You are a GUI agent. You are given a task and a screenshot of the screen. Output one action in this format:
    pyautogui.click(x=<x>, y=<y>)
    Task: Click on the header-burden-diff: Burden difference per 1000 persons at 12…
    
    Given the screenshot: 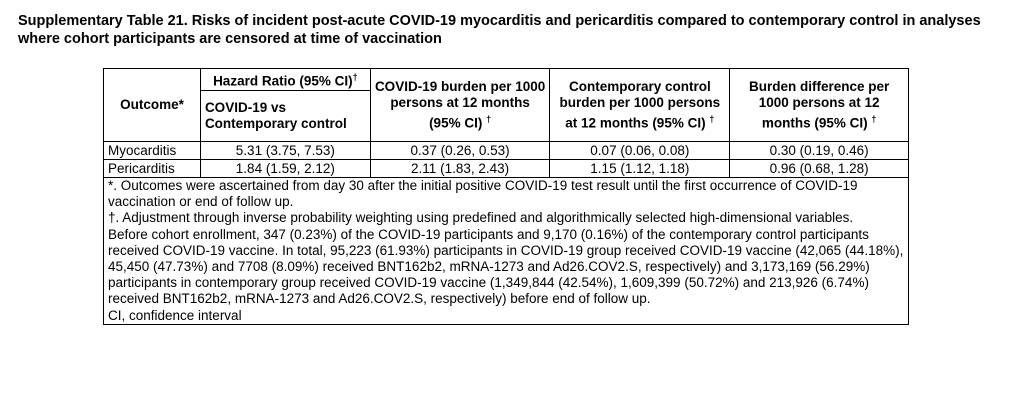 What is the action you would take?
    pyautogui.click(x=819, y=105)
    